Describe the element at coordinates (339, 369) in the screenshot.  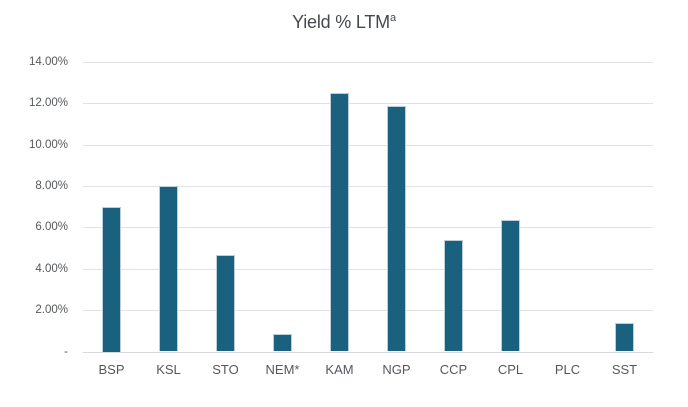
I see `x-axis-category-label: KAM` at that location.